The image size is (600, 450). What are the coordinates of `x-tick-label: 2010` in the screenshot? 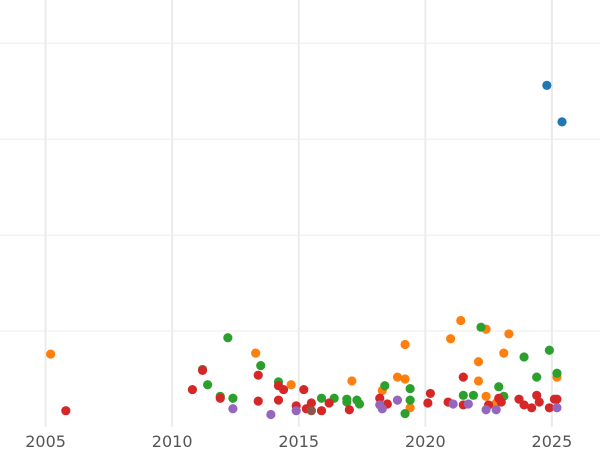 It's located at (172, 441).